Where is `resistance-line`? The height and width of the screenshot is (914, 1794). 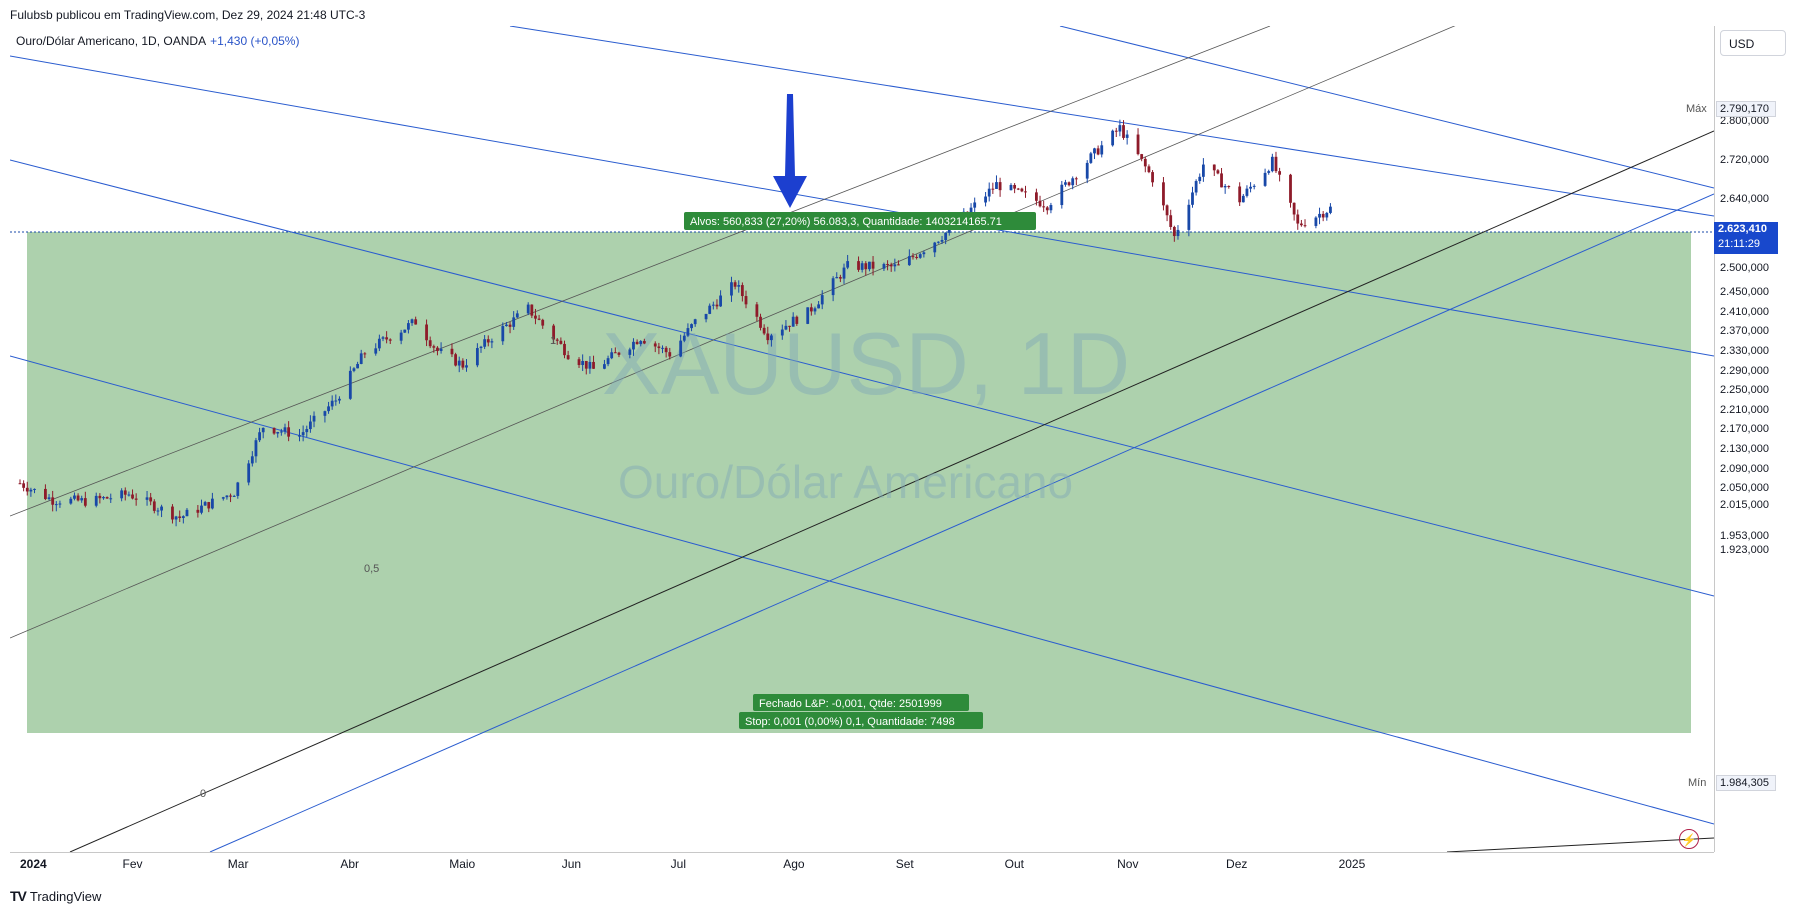 resistance-line is located at coordinates (1111, 121).